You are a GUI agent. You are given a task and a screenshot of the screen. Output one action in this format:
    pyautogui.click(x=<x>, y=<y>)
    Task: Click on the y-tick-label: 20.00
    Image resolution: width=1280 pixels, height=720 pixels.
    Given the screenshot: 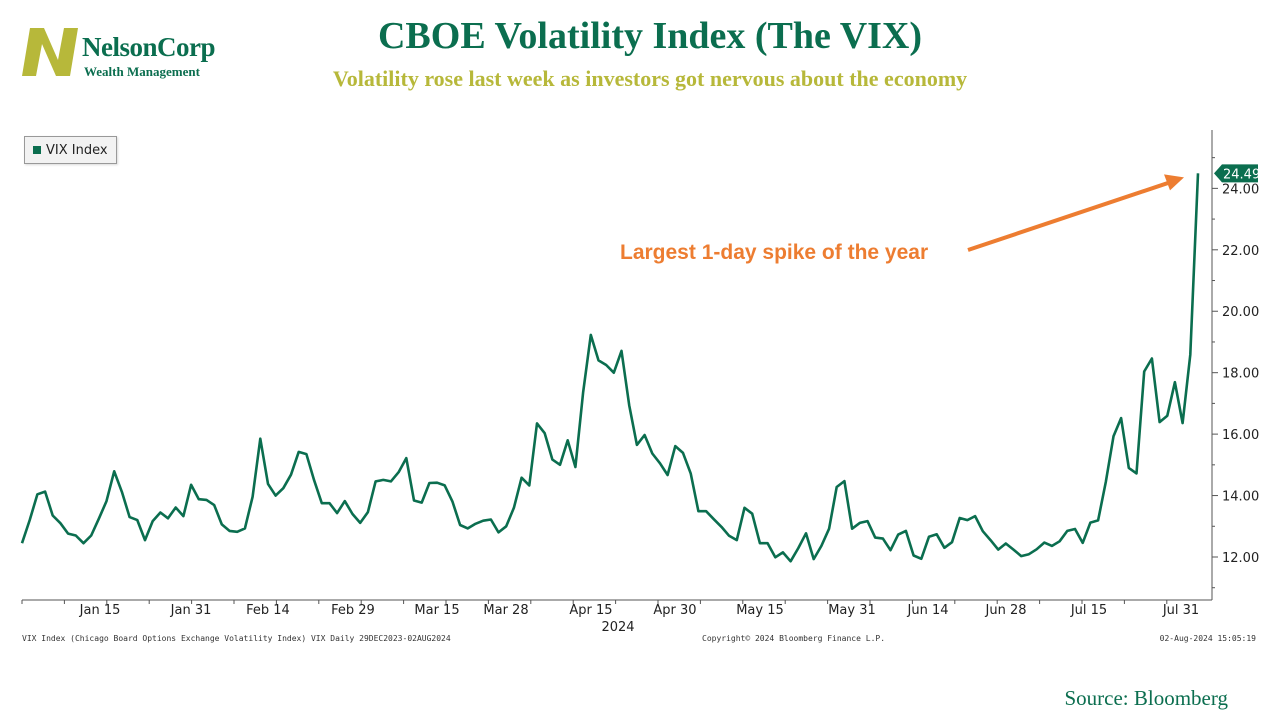 What is the action you would take?
    pyautogui.click(x=1240, y=312)
    